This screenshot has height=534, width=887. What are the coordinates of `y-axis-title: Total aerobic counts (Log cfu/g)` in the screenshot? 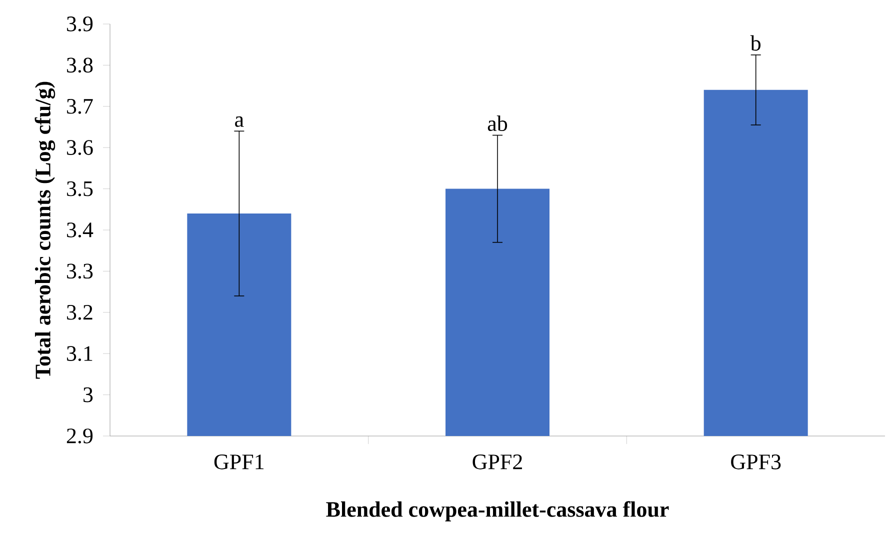 It's located at (45, 230).